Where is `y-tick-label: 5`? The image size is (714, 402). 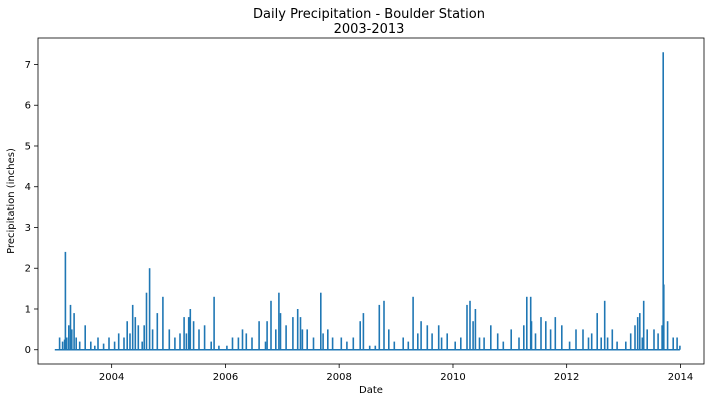
y-tick-label: 5 is located at coordinates (28, 146).